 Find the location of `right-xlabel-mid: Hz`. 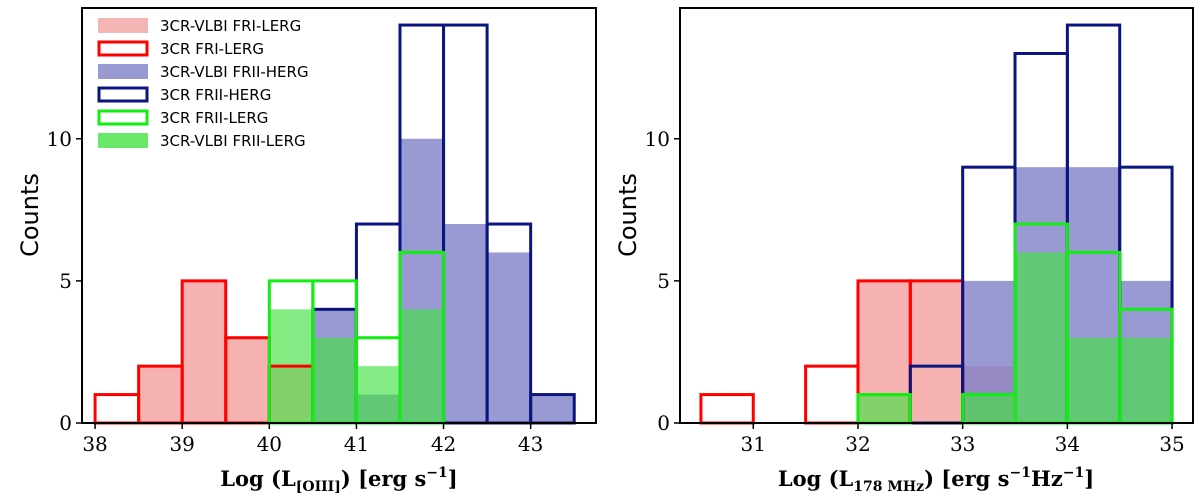

right-xlabel-mid: Hz is located at coordinates (1047, 478).